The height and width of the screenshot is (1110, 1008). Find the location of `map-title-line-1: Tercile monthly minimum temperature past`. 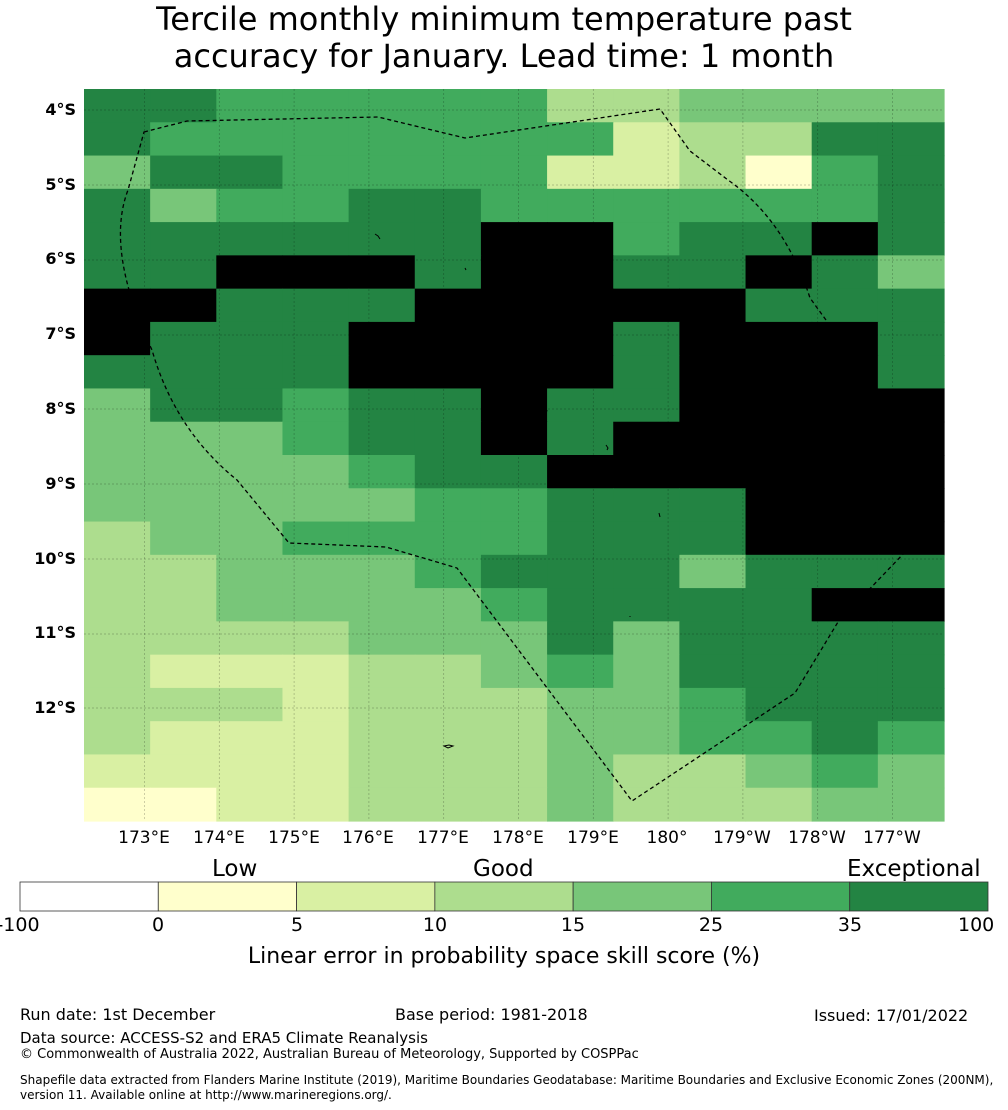

map-title-line-1: Tercile monthly minimum temperature past is located at coordinates (504, 19).